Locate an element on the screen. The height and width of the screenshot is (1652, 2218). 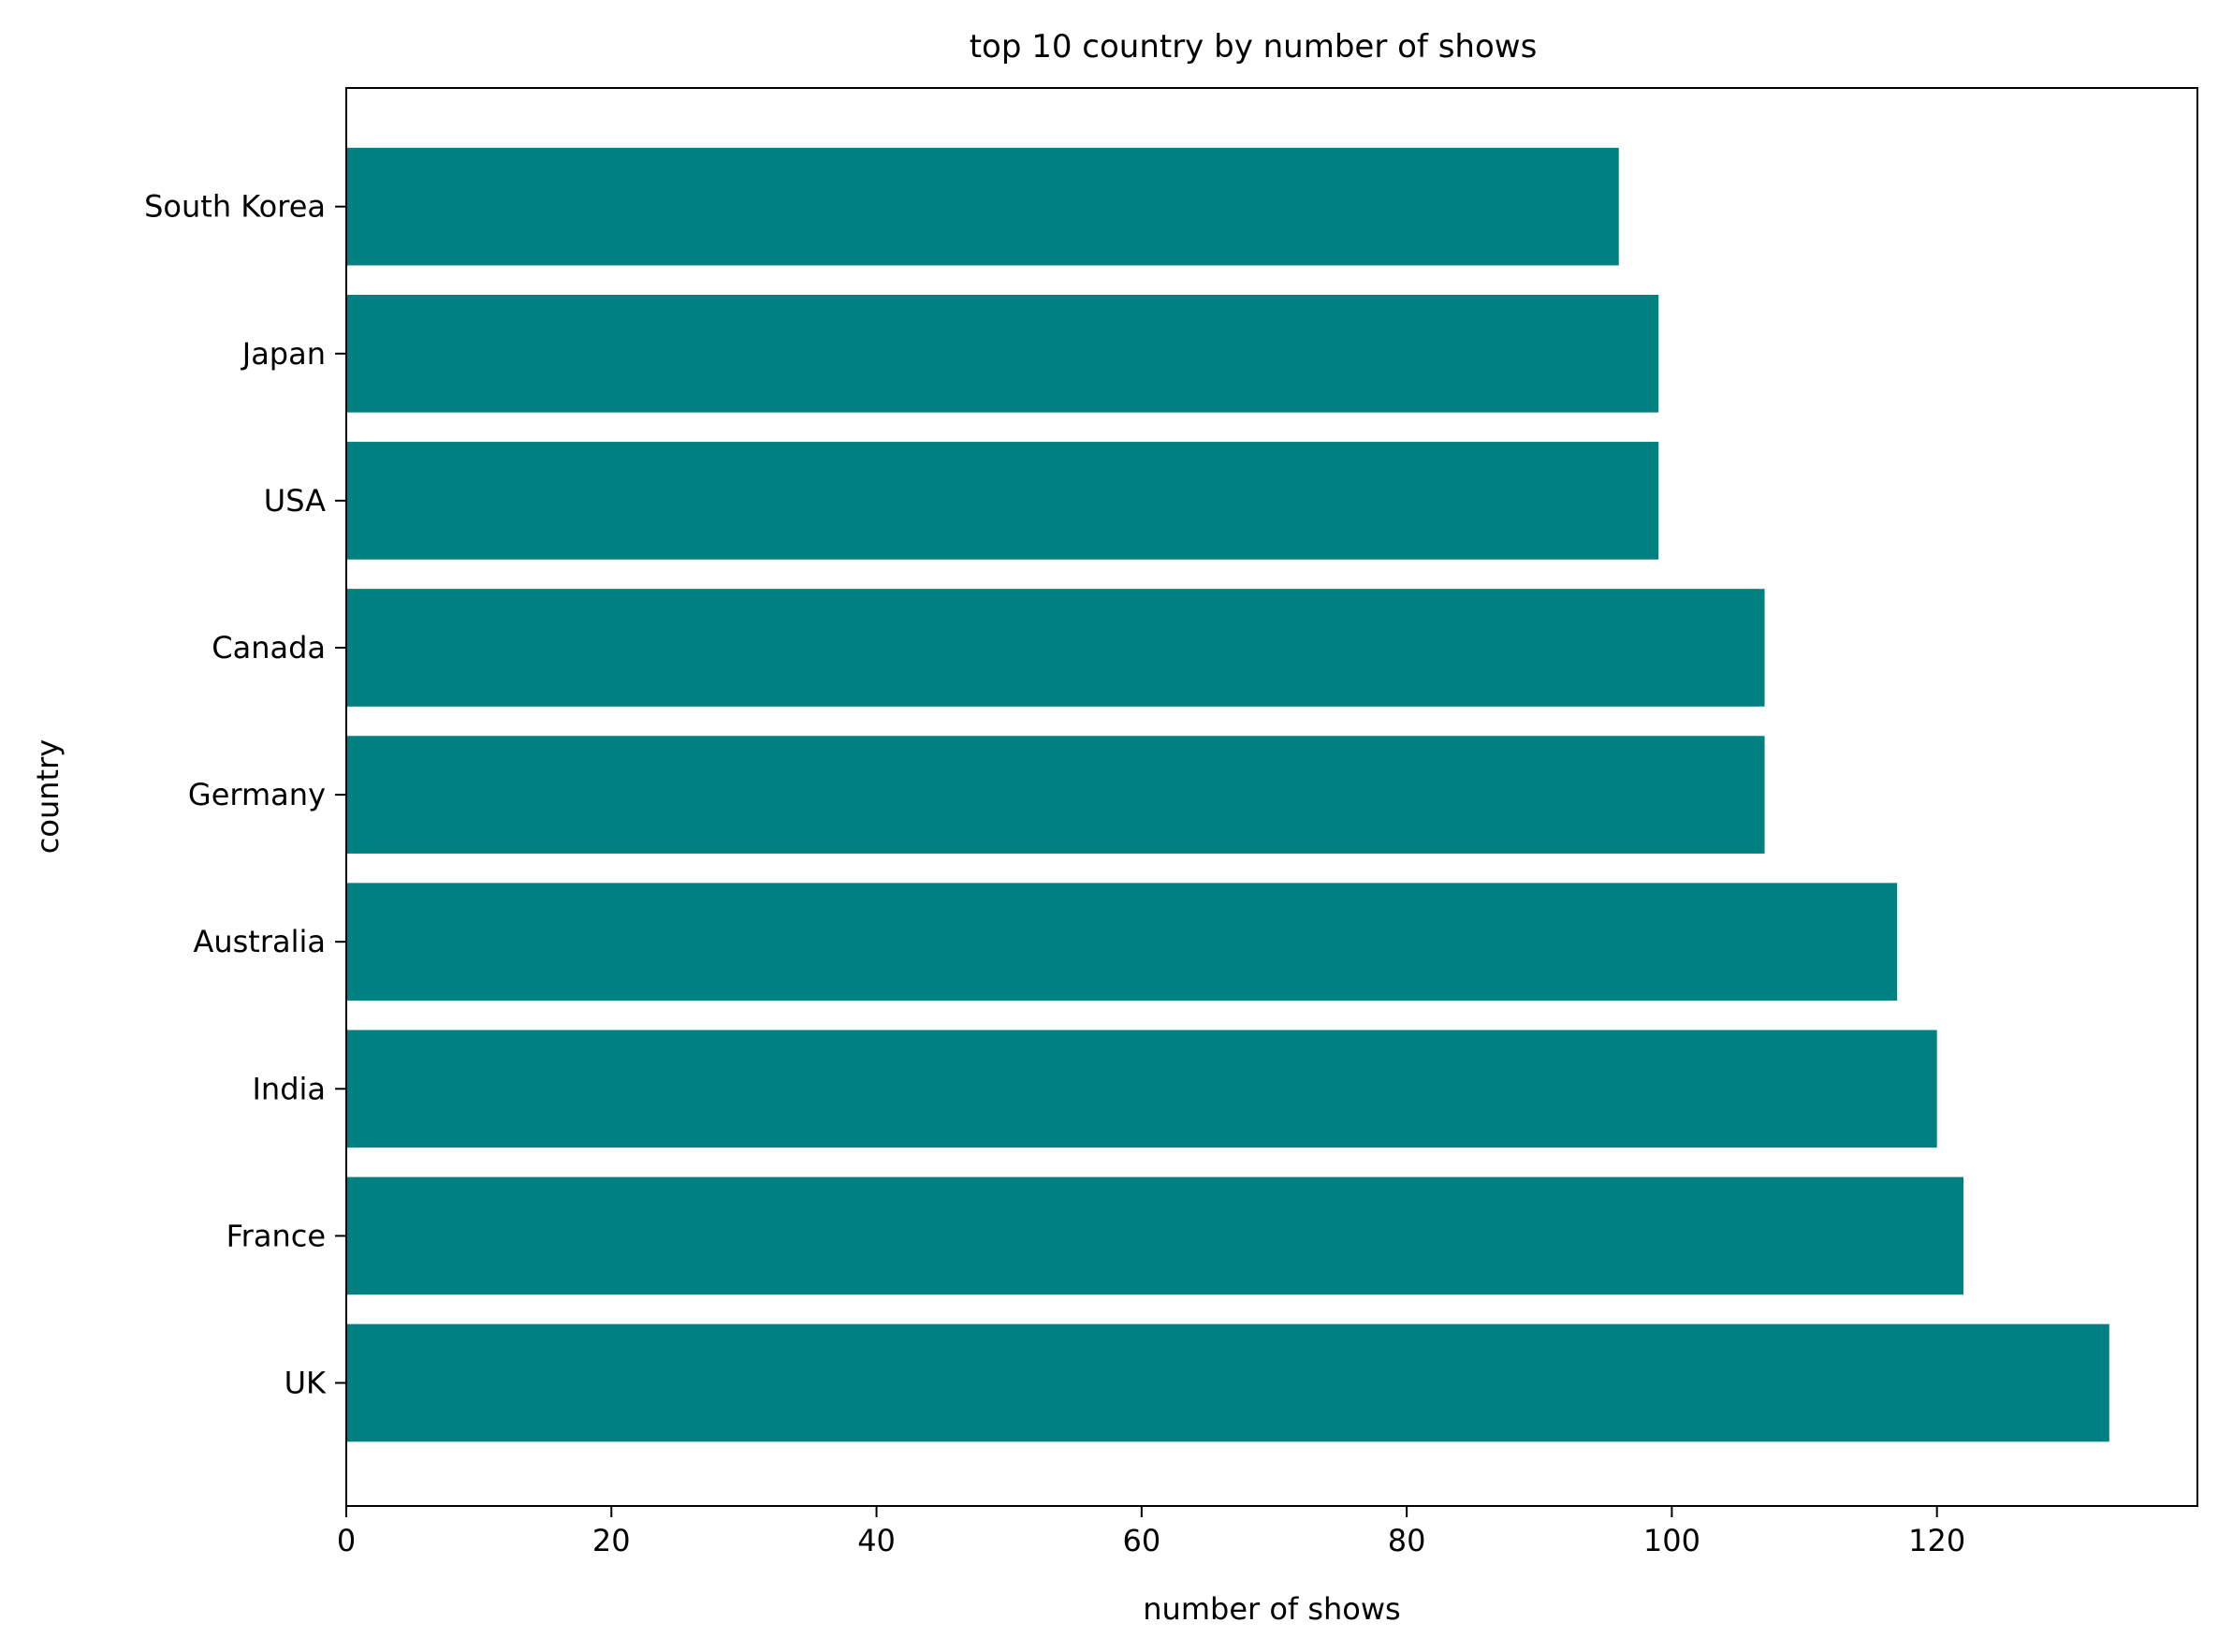
x-axis-label: number of shows is located at coordinates (1272, 1609).